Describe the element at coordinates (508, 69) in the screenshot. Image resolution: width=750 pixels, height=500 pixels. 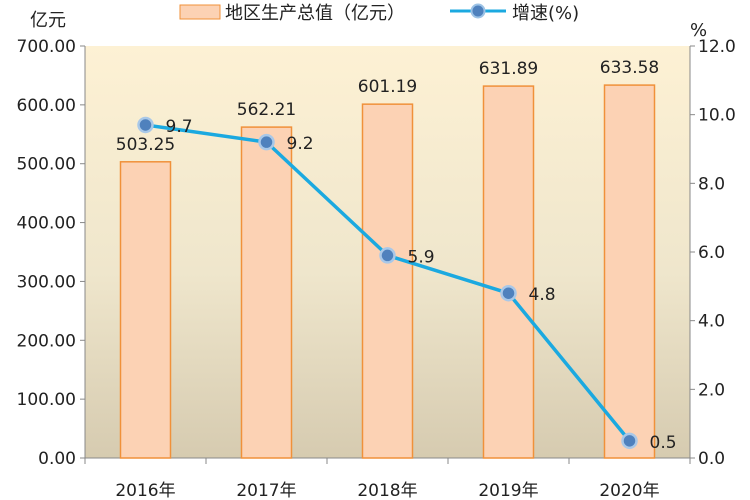
I see `bar-value-label: 631.89` at that location.